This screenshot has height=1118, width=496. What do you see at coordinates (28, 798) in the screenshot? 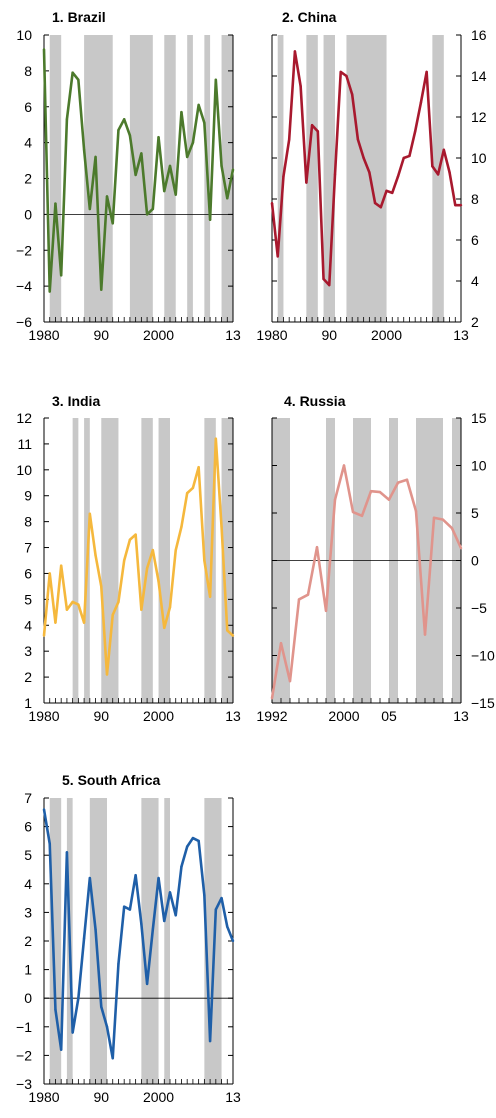
I see `y-tick-label: 7` at bounding box center [28, 798].